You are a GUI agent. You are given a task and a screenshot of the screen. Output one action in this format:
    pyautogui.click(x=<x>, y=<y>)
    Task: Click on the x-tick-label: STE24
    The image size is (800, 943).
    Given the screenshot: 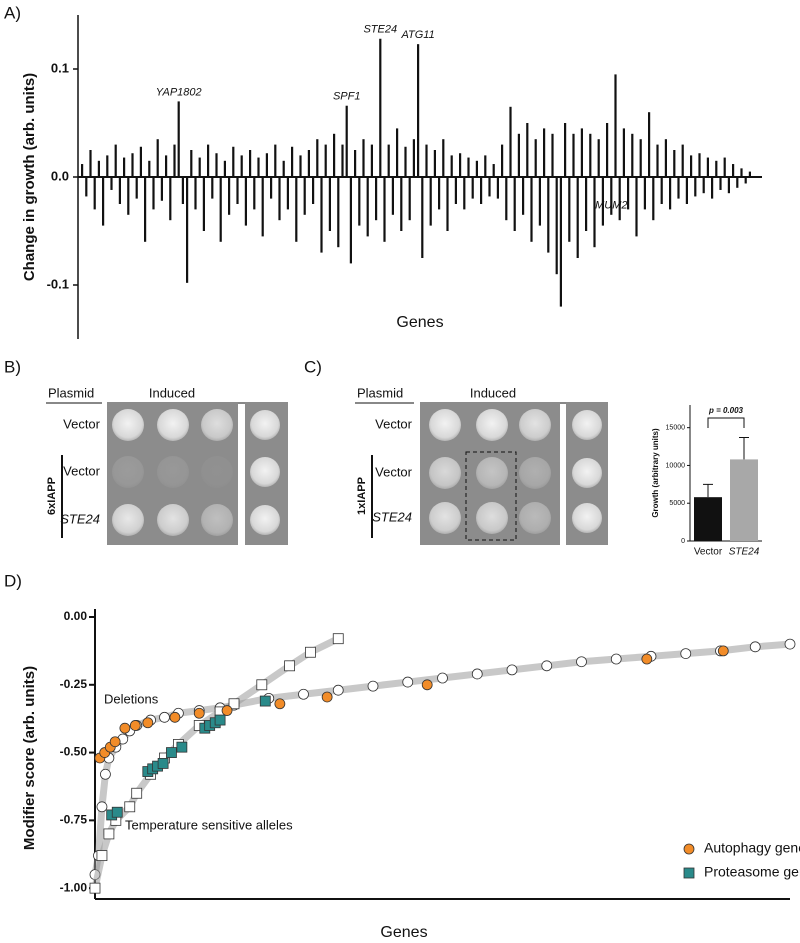 What is the action you would take?
    pyautogui.click(x=744, y=552)
    